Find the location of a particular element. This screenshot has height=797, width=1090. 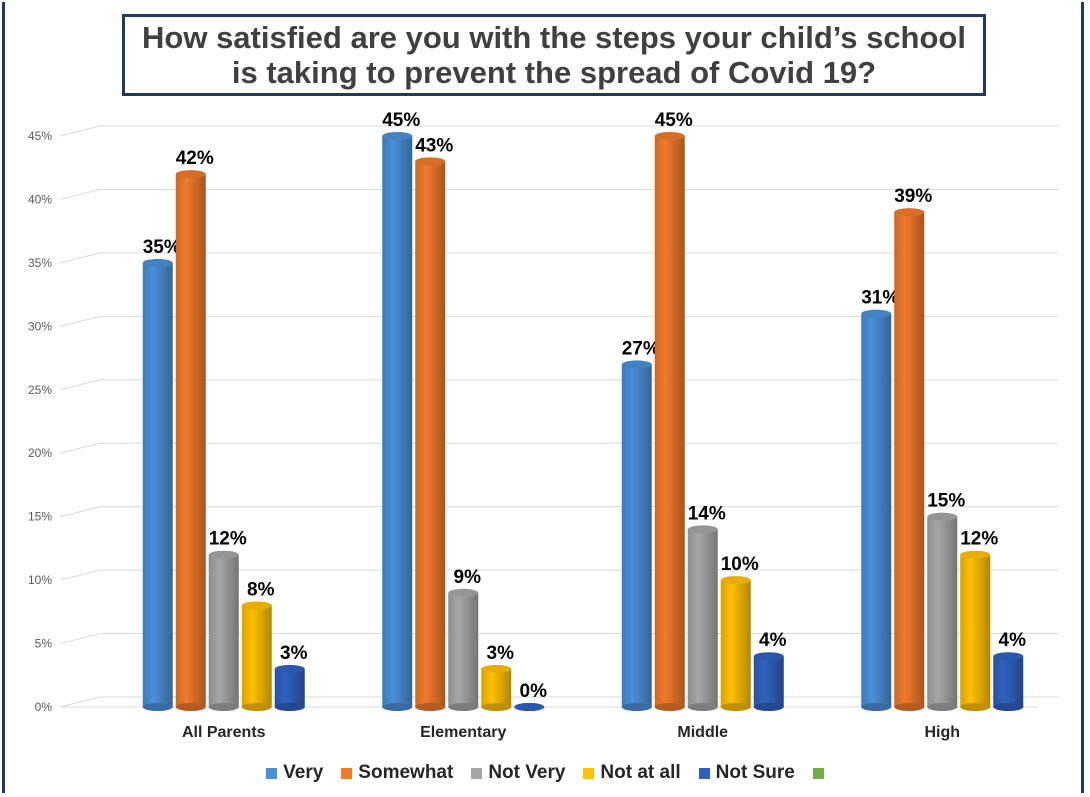

data-label: 3% is located at coordinates (501, 653).